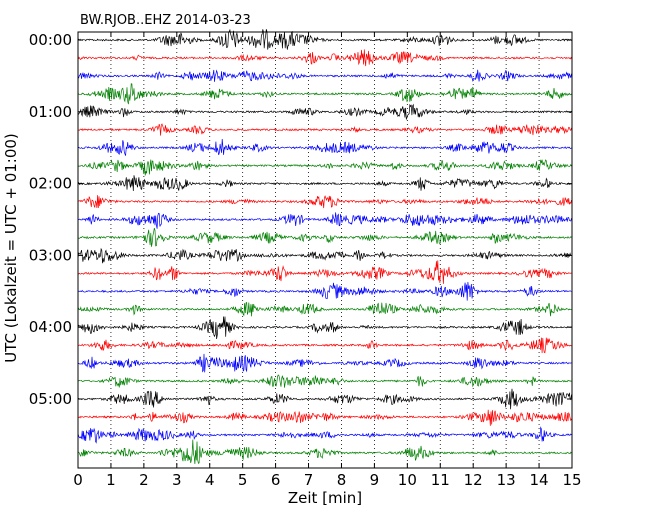  I want to click on y-tick-label: 02:00, so click(50, 184).